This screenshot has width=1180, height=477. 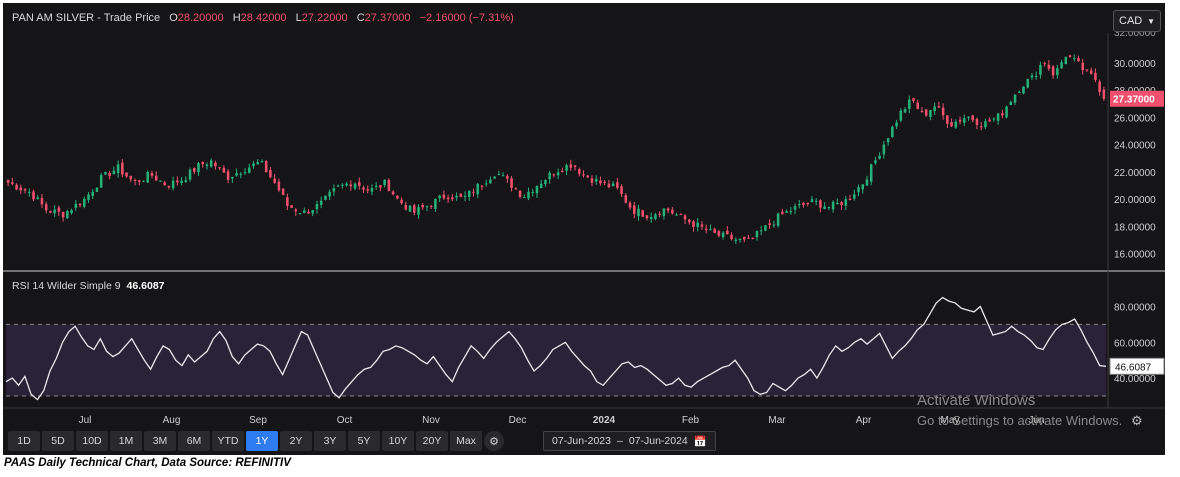 I want to click on range-button-1y: 1Y, so click(x=262, y=441).